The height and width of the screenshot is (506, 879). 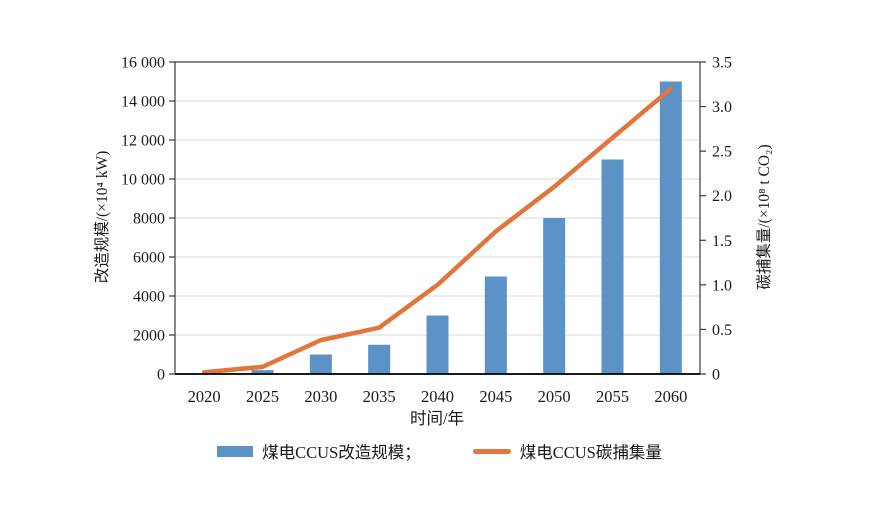 What do you see at coordinates (554, 396) in the screenshot?
I see `x-tick-label-2050: 2050` at bounding box center [554, 396].